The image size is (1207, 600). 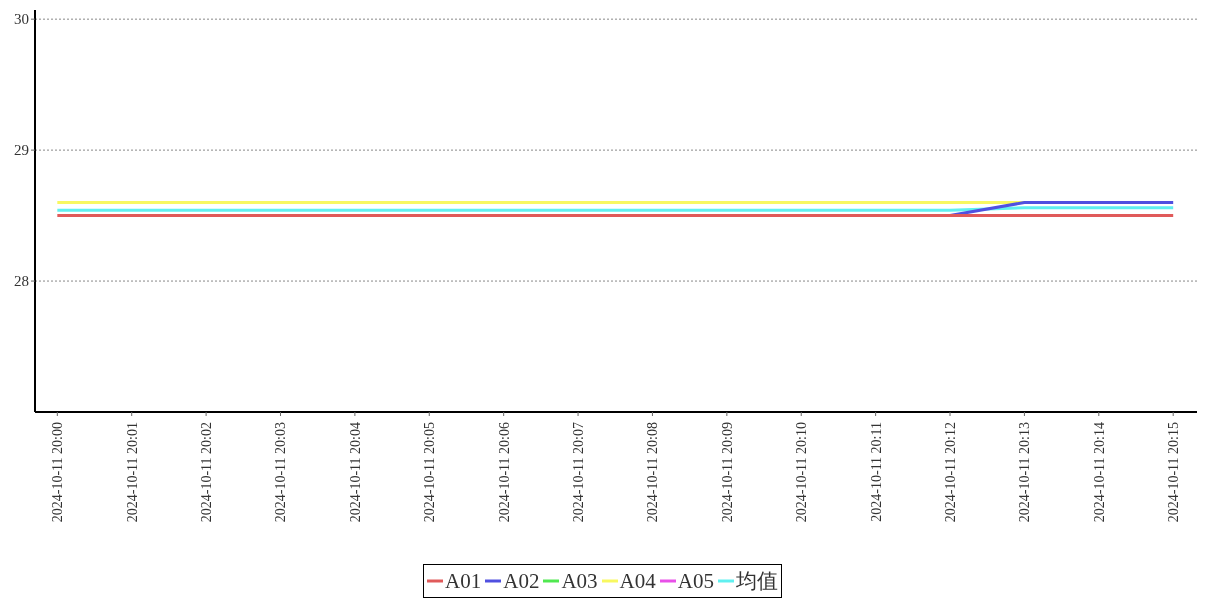 I want to click on x-tick-label: 2024-10-11 20:06, so click(x=504, y=472).